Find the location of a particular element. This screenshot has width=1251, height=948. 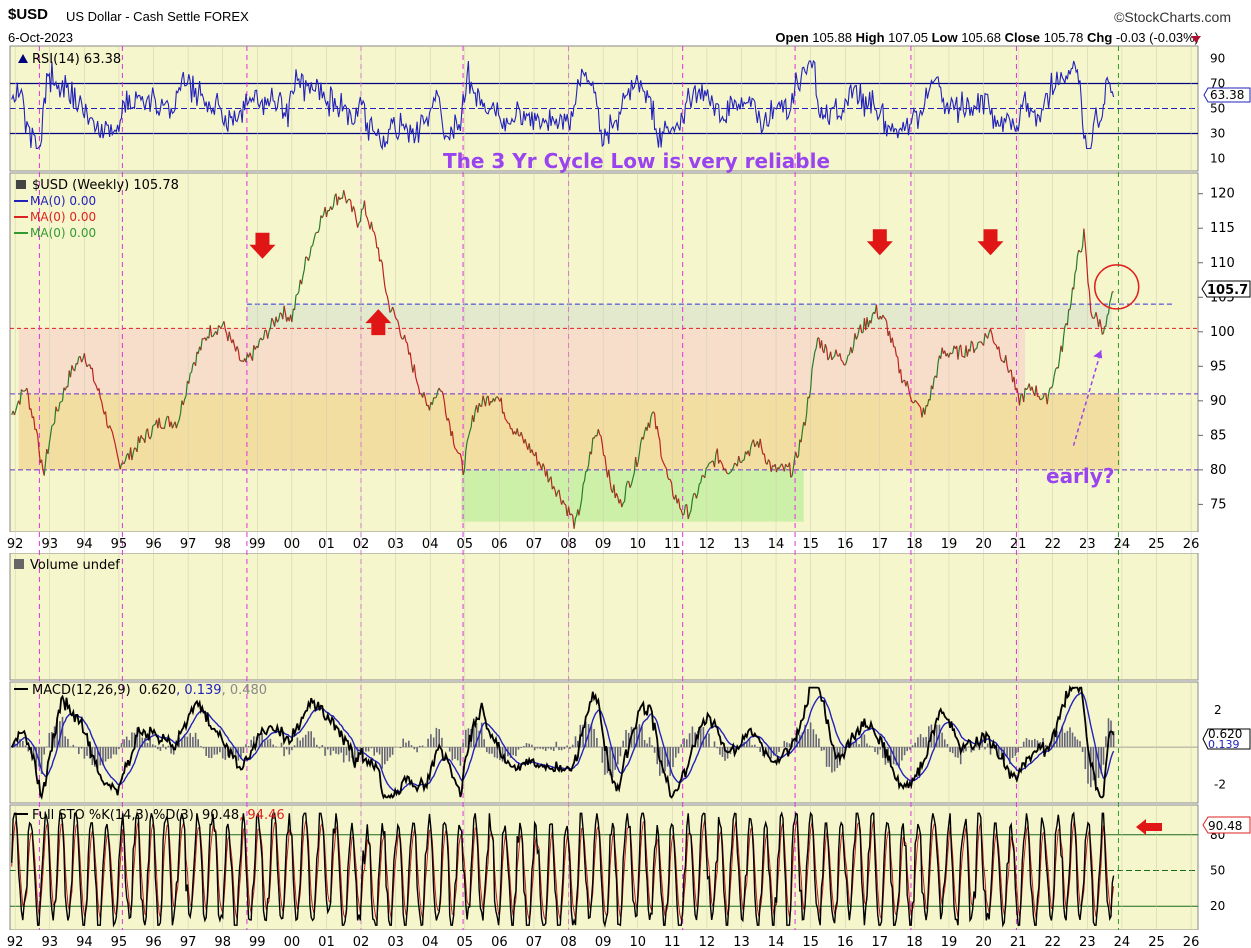

macd-sep-2: , is located at coordinates (226, 690).